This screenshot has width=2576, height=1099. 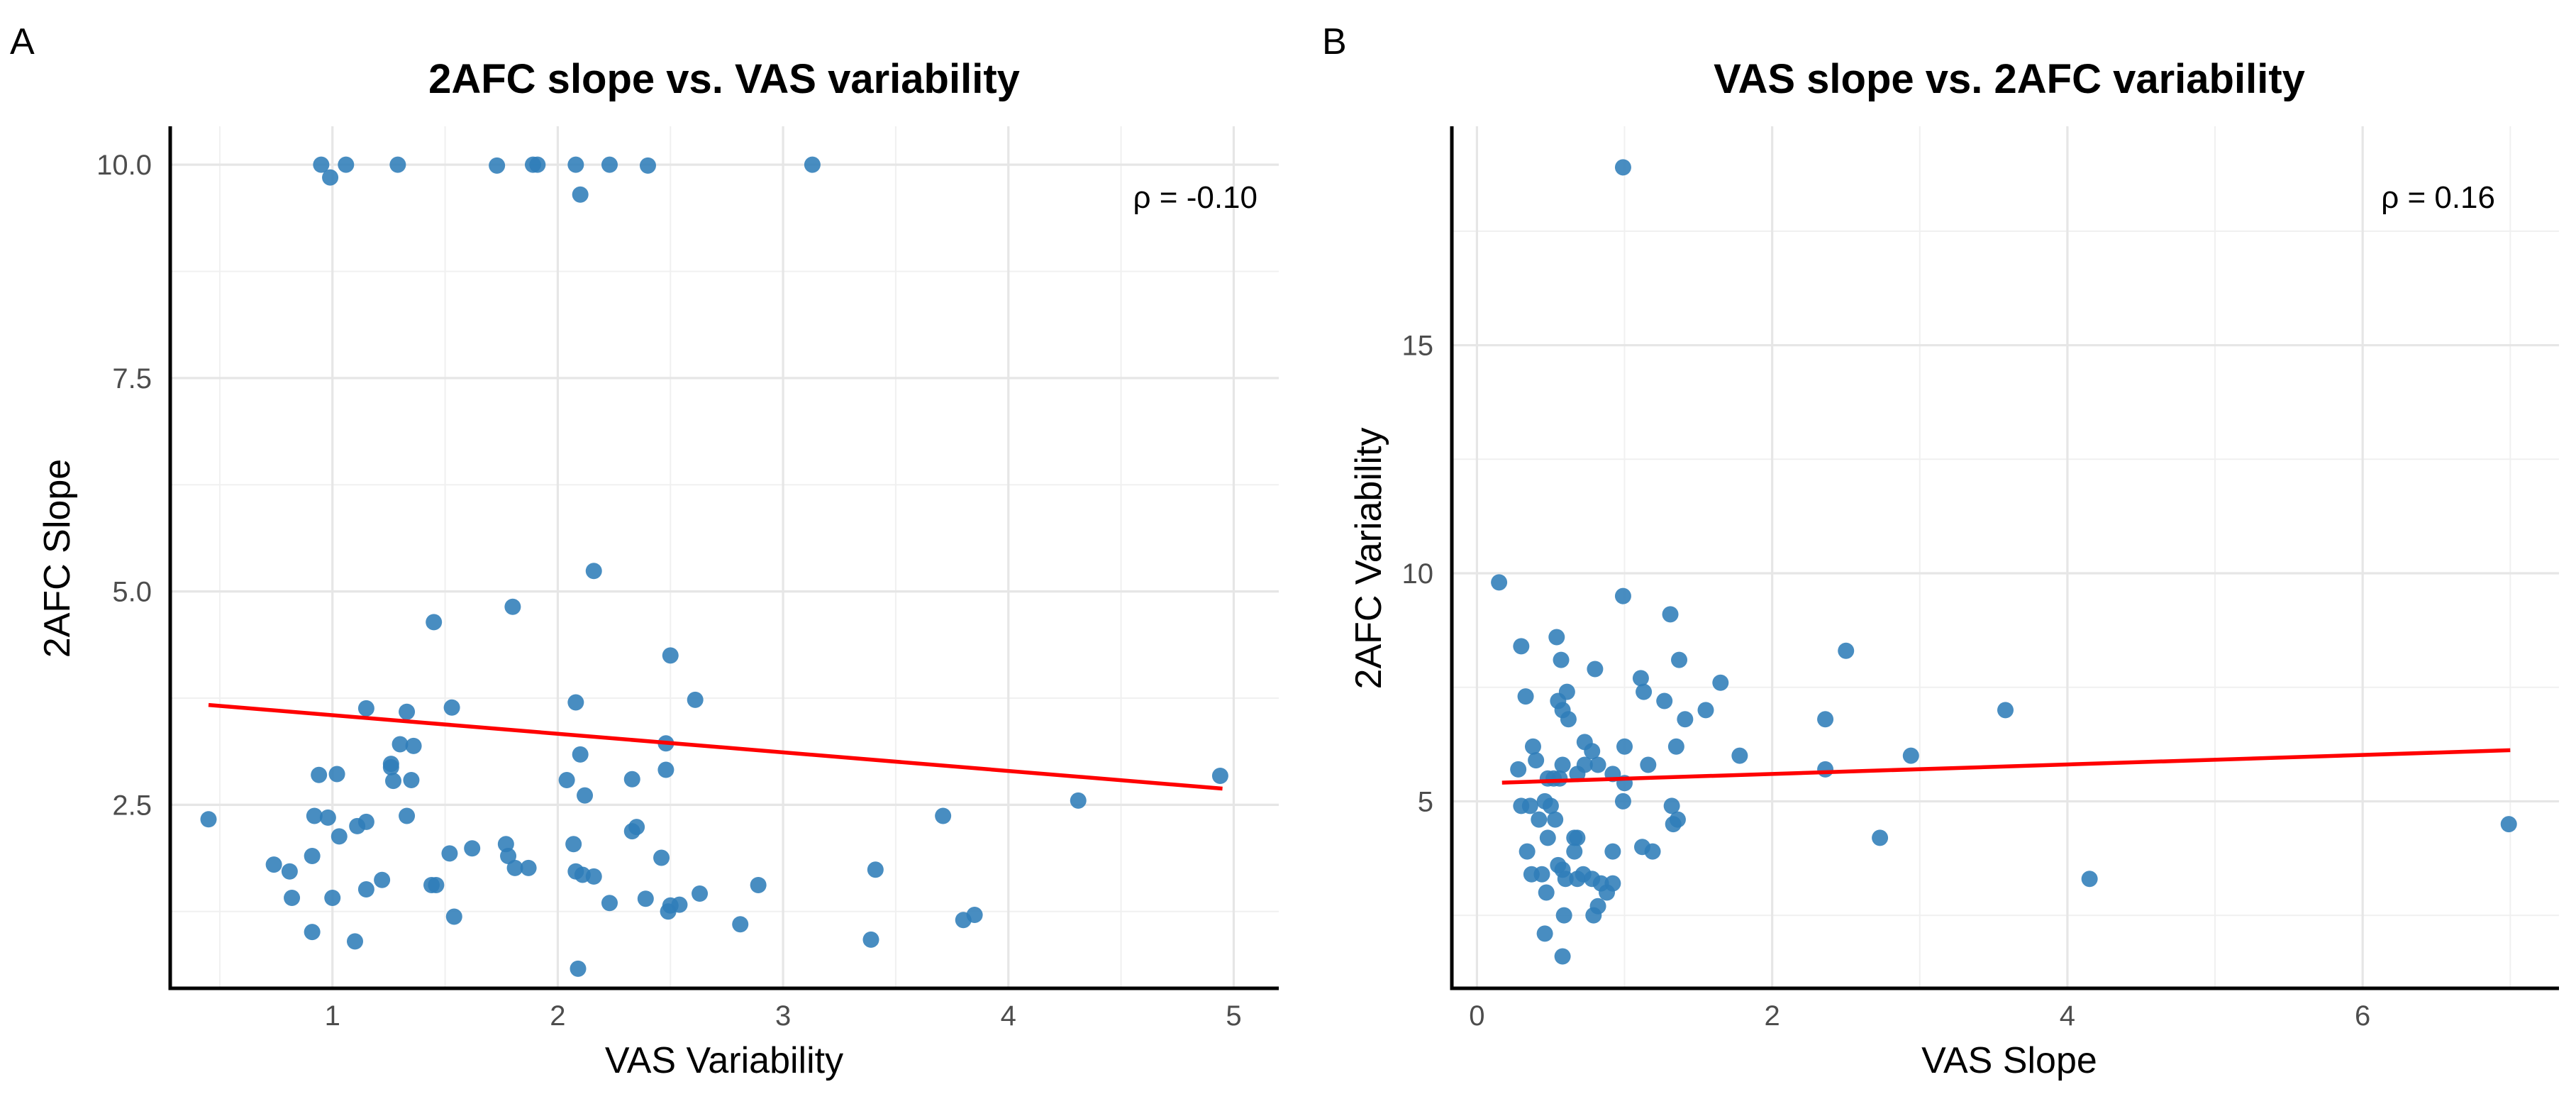 What do you see at coordinates (2009, 1060) in the screenshot?
I see `panel-b-x-axis-label: VAS Slope` at bounding box center [2009, 1060].